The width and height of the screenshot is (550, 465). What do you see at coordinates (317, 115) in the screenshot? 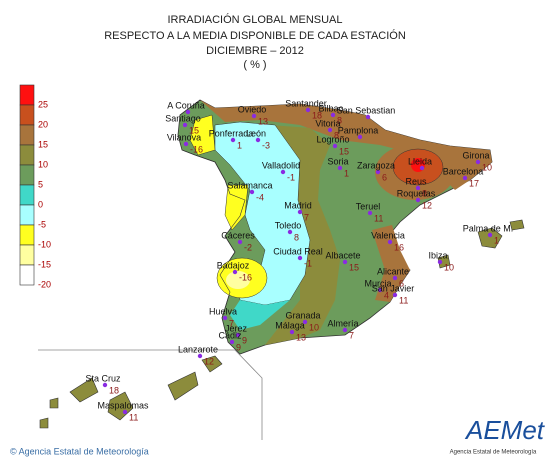
I see `station-value: 18` at bounding box center [317, 115].